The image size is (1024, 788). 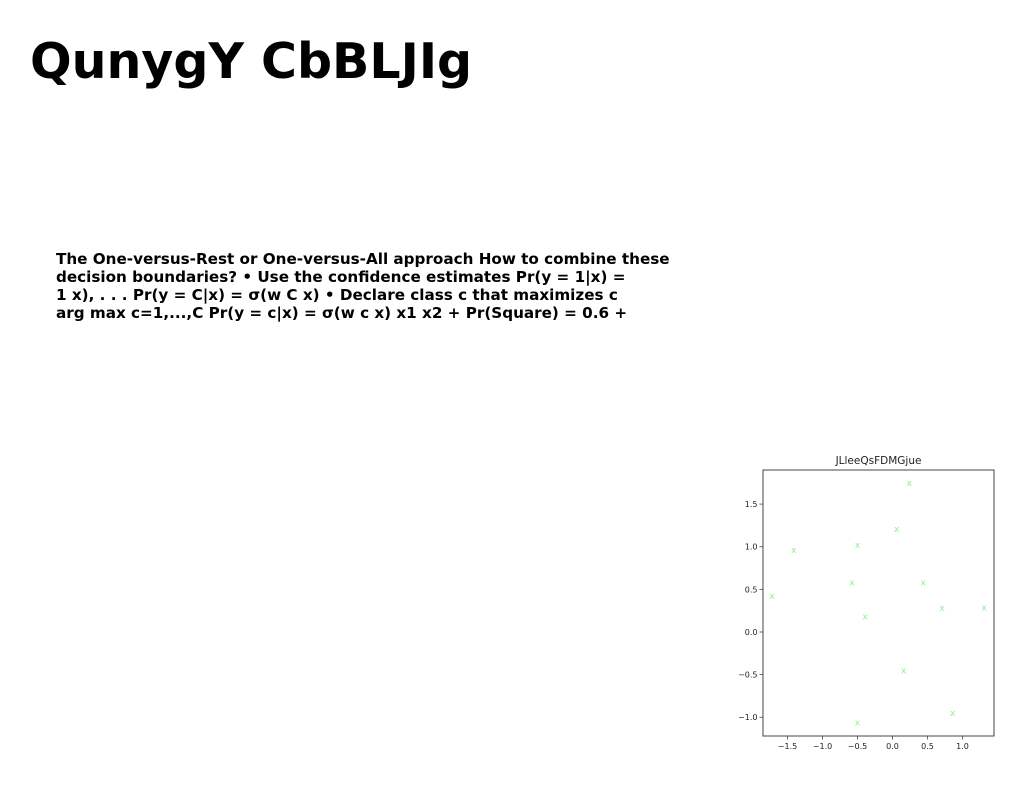 I want to click on x-tick-label: 1.0, so click(x=962, y=746).